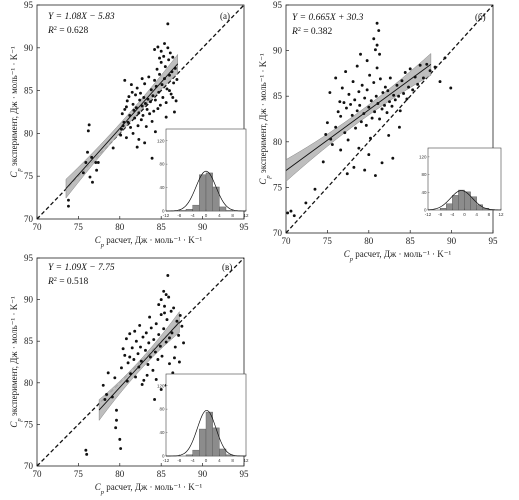  Describe the element at coordinates (278, 142) in the screenshot. I see `y-tick-label: 80` at that location.